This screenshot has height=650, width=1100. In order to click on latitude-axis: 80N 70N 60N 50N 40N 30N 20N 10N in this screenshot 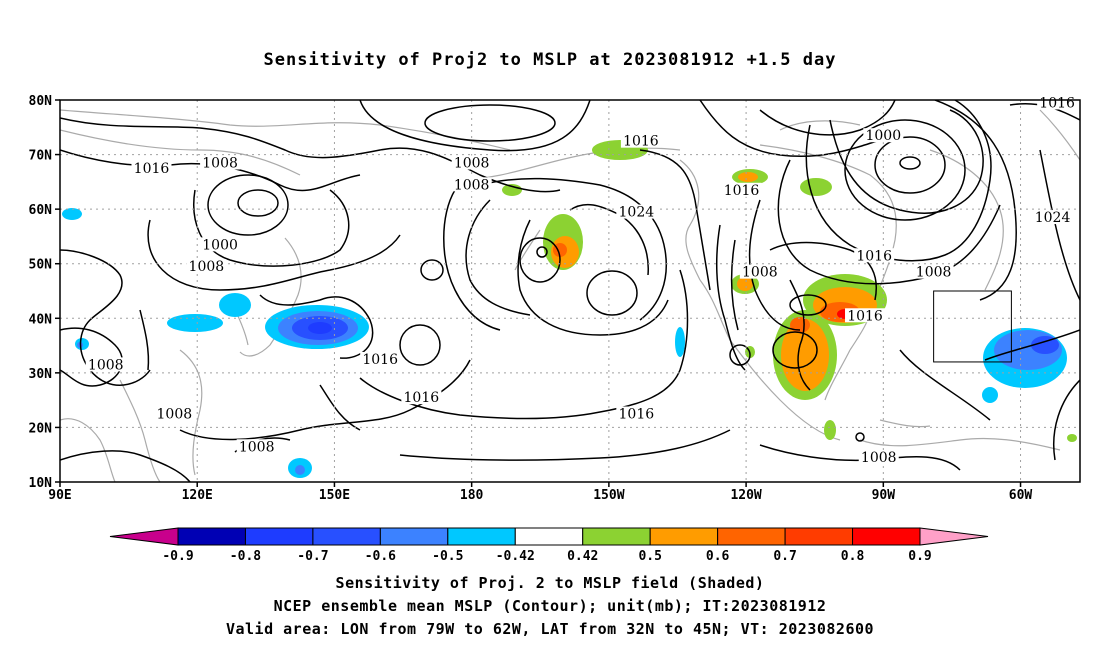, I will do `click(44, 292)`.